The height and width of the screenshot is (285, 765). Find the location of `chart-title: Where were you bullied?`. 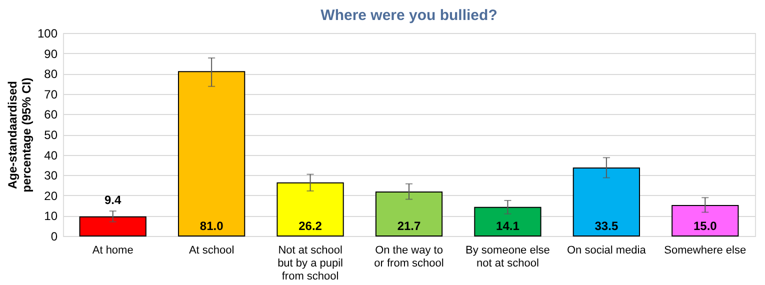

chart-title: Where were you bullied? is located at coordinates (409, 15).